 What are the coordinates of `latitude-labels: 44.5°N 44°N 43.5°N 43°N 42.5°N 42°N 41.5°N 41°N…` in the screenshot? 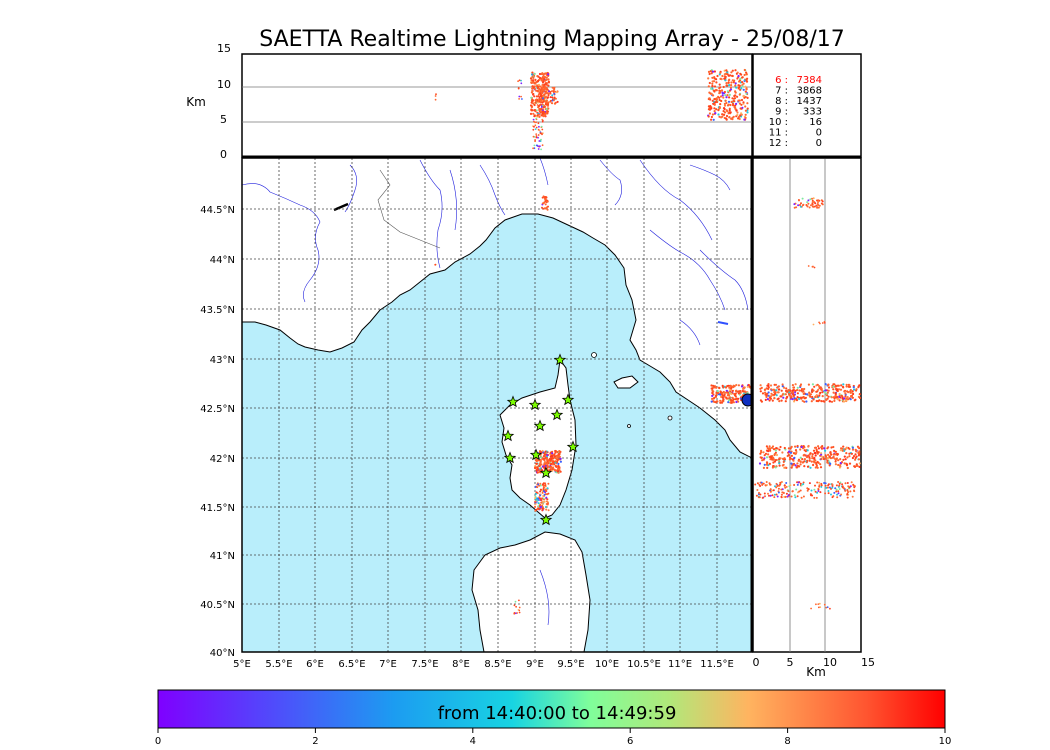 It's located at (217, 432).